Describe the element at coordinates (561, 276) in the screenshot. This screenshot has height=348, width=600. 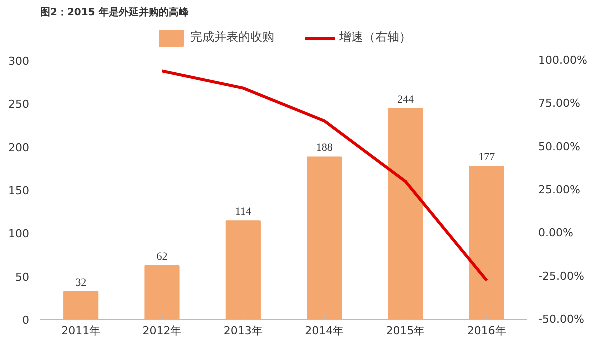
I see `y2-tick-label: -25.00%` at that location.